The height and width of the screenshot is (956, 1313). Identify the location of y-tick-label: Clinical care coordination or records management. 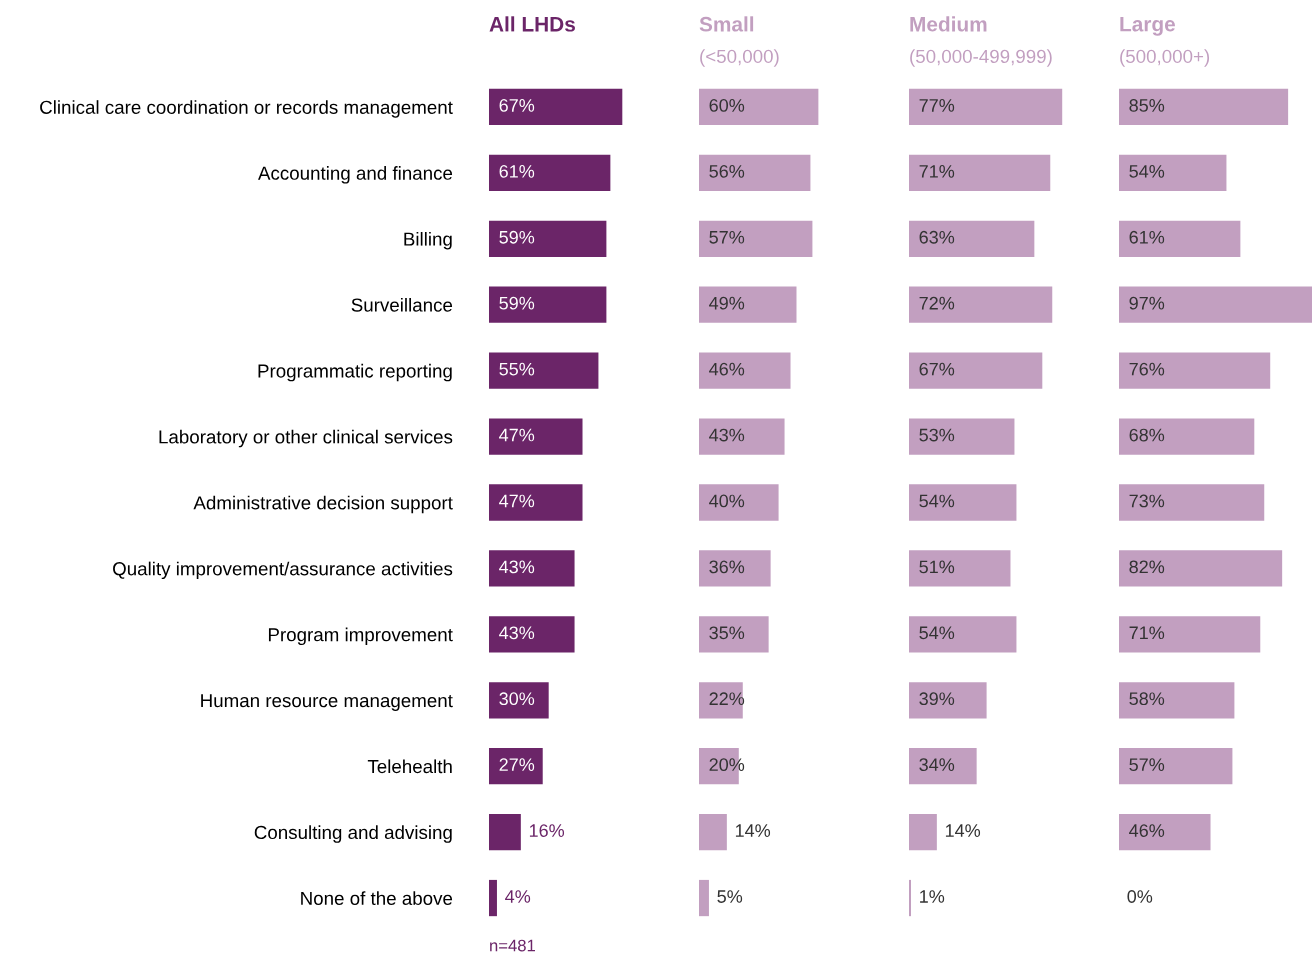
(246, 109).